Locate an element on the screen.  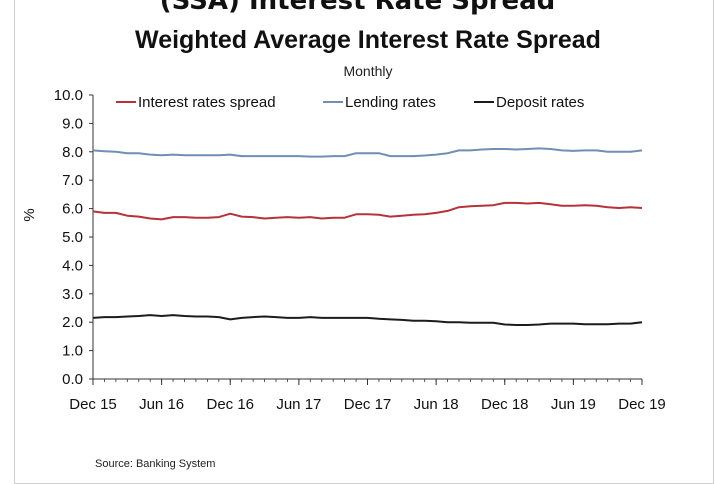
y-tick-label: 9.0 is located at coordinates (72, 123).